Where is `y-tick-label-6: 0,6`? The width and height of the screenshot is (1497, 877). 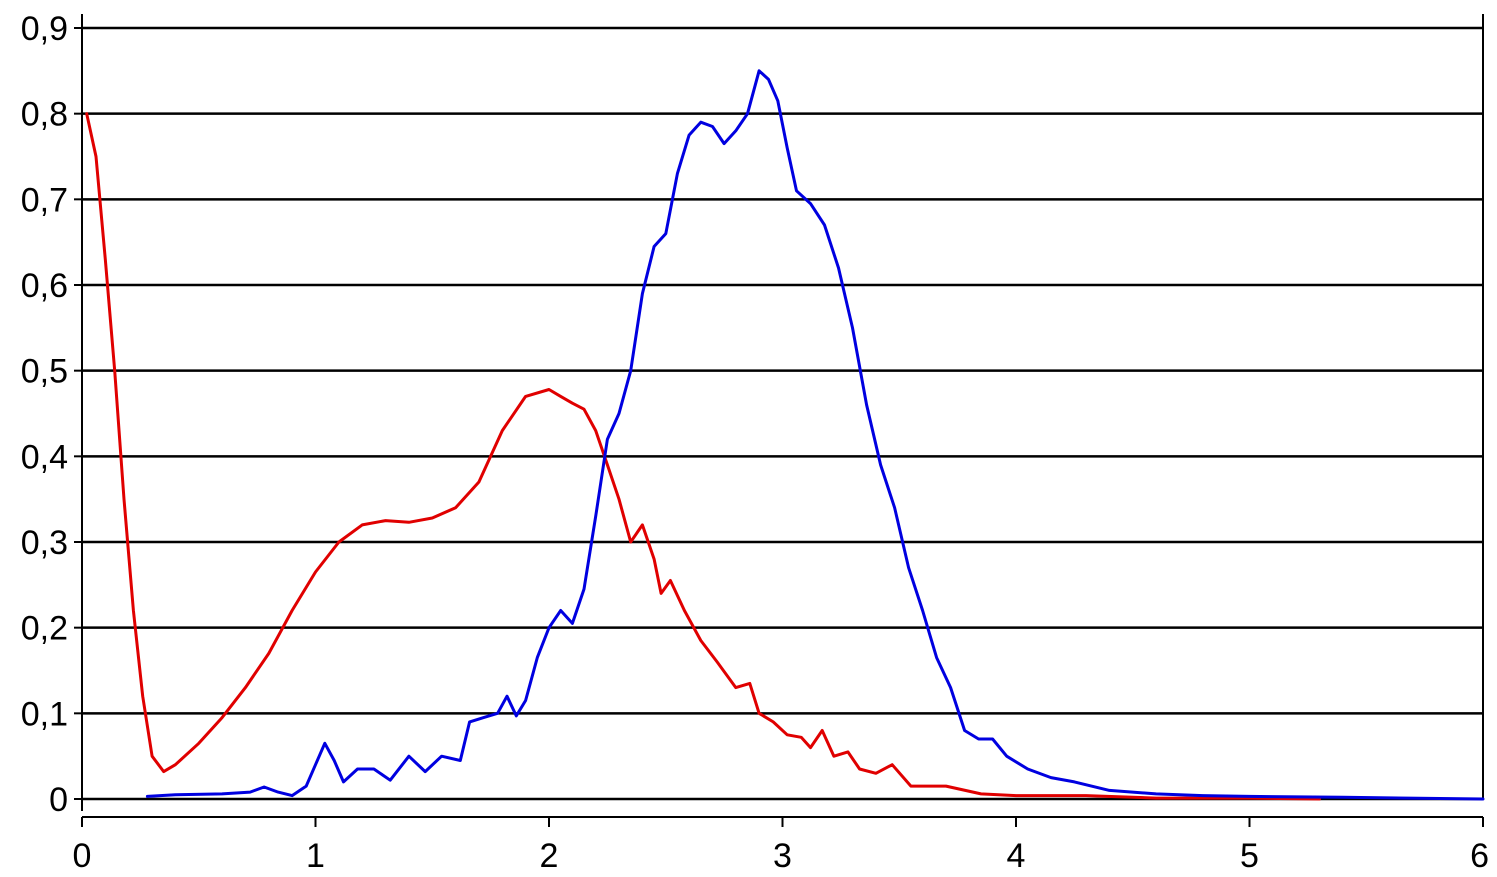 y-tick-label-6: 0,6 is located at coordinates (44, 286).